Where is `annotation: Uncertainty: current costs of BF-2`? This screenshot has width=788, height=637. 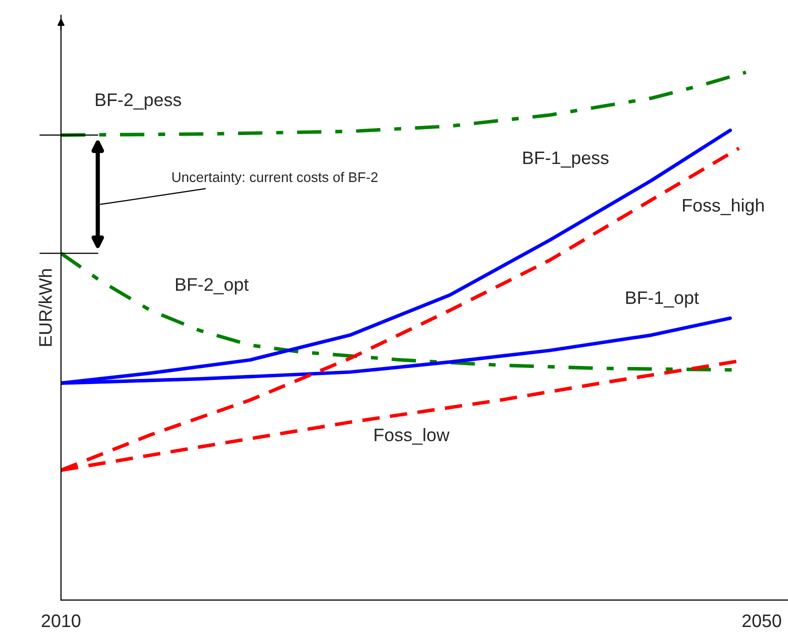
annotation: Uncertainty: current costs of BF-2 is located at coordinates (275, 178).